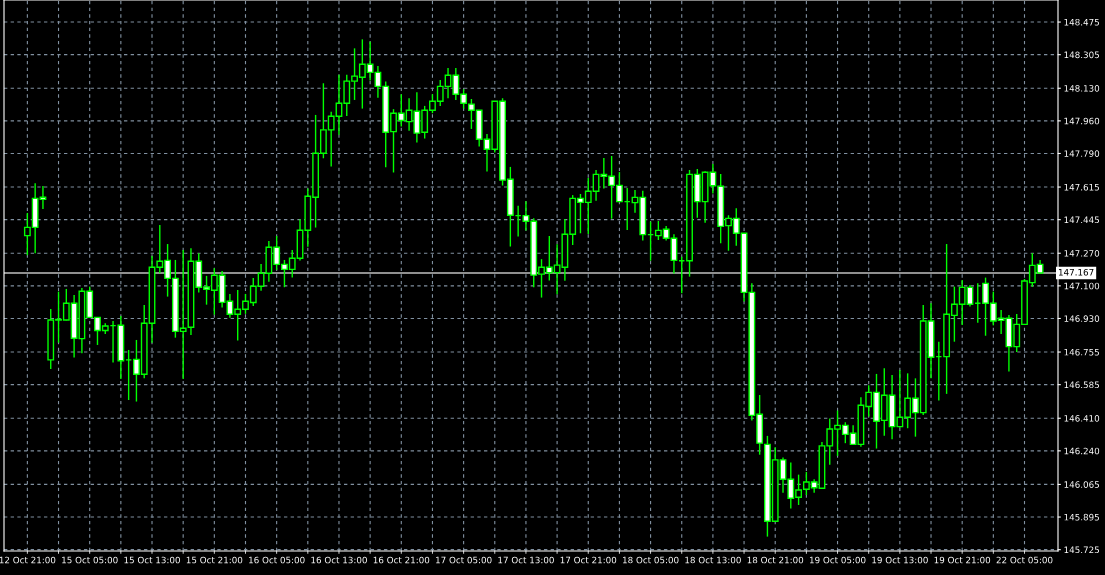  Describe the element at coordinates (1081, 220) in the screenshot. I see `y-tick-label: 147.445` at that location.